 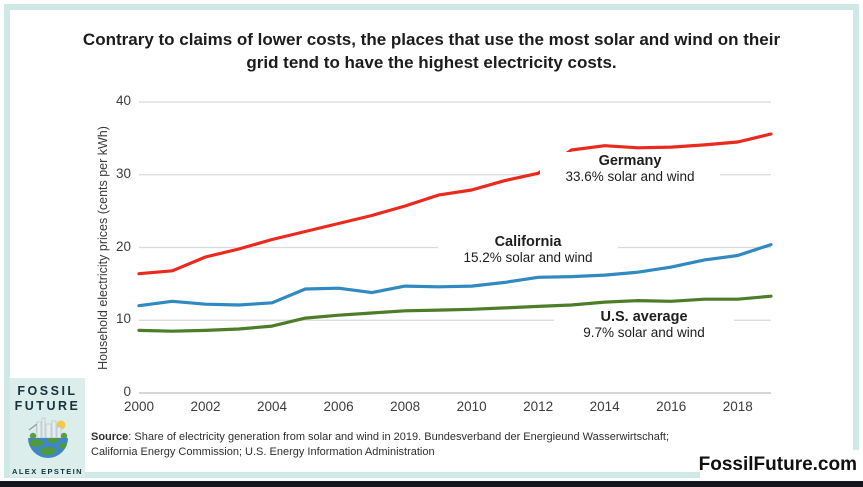 What do you see at coordinates (123, 173) in the screenshot?
I see `y-tick-label: 30` at bounding box center [123, 173].